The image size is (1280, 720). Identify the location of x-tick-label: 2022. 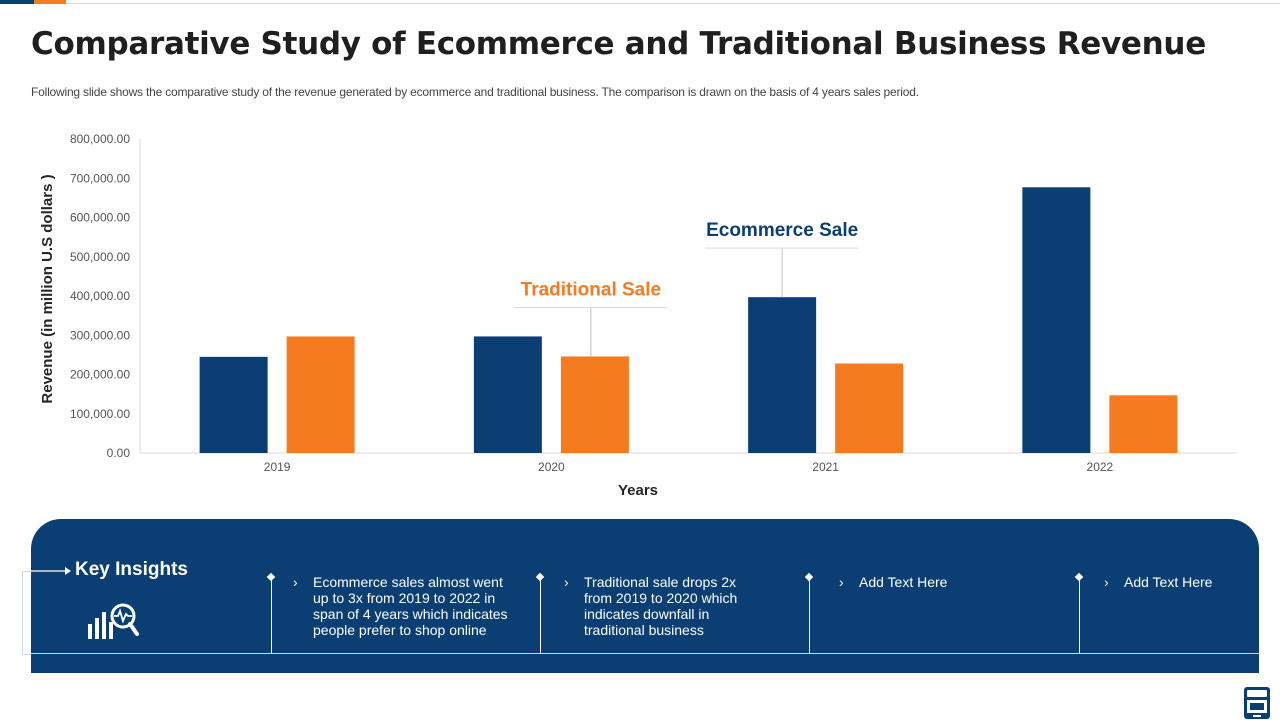
(1100, 467).